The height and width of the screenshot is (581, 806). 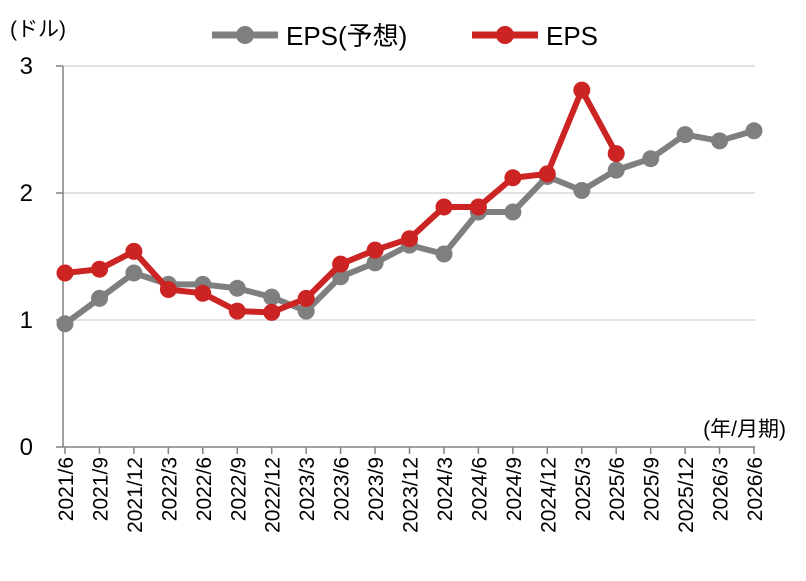 What do you see at coordinates (204, 489) in the screenshot?
I see `x-tick-label-2022-6: 2022/6` at bounding box center [204, 489].